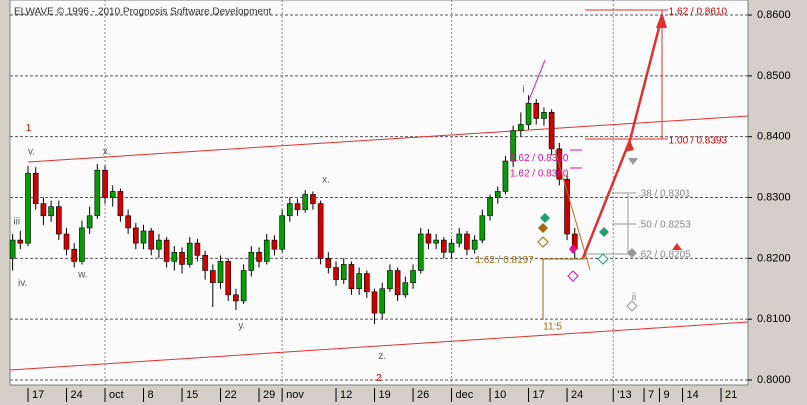 This screenshot has width=807, height=405. Describe the element at coordinates (31, 152) in the screenshot. I see `annotation: v.` at that location.